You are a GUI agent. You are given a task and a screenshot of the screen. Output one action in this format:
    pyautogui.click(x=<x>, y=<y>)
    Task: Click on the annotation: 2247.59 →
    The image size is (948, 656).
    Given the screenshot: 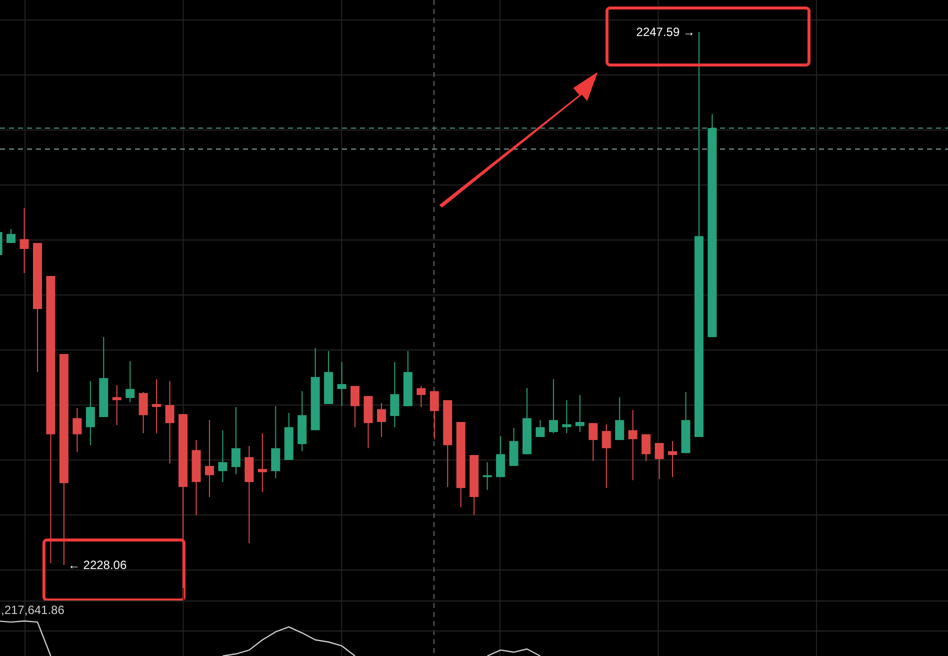 What is the action you would take?
    pyautogui.click(x=665, y=32)
    